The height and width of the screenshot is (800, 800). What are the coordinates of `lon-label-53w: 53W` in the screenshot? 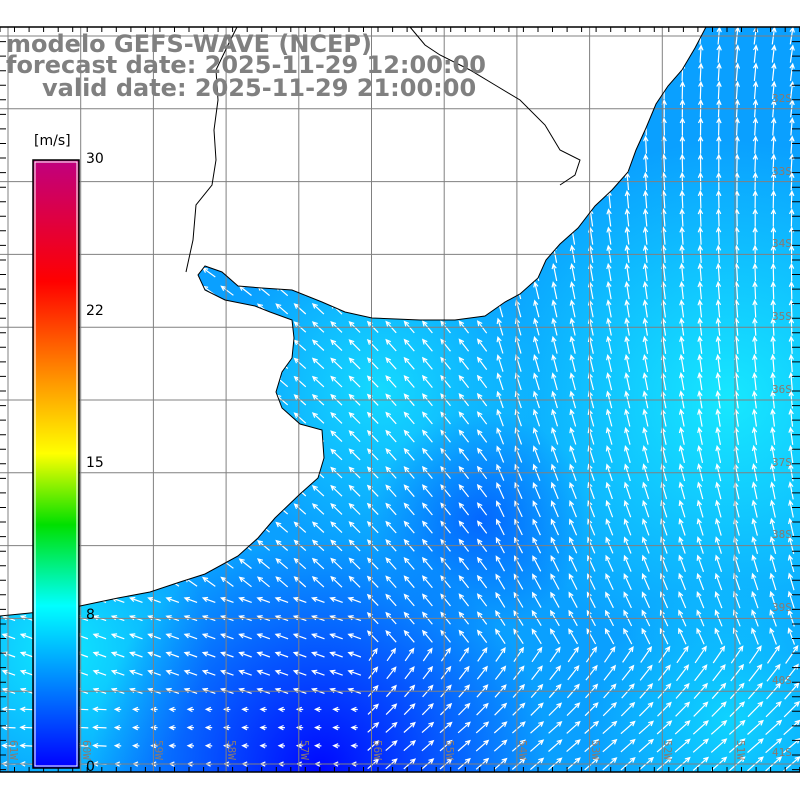 It's located at (595, 750).